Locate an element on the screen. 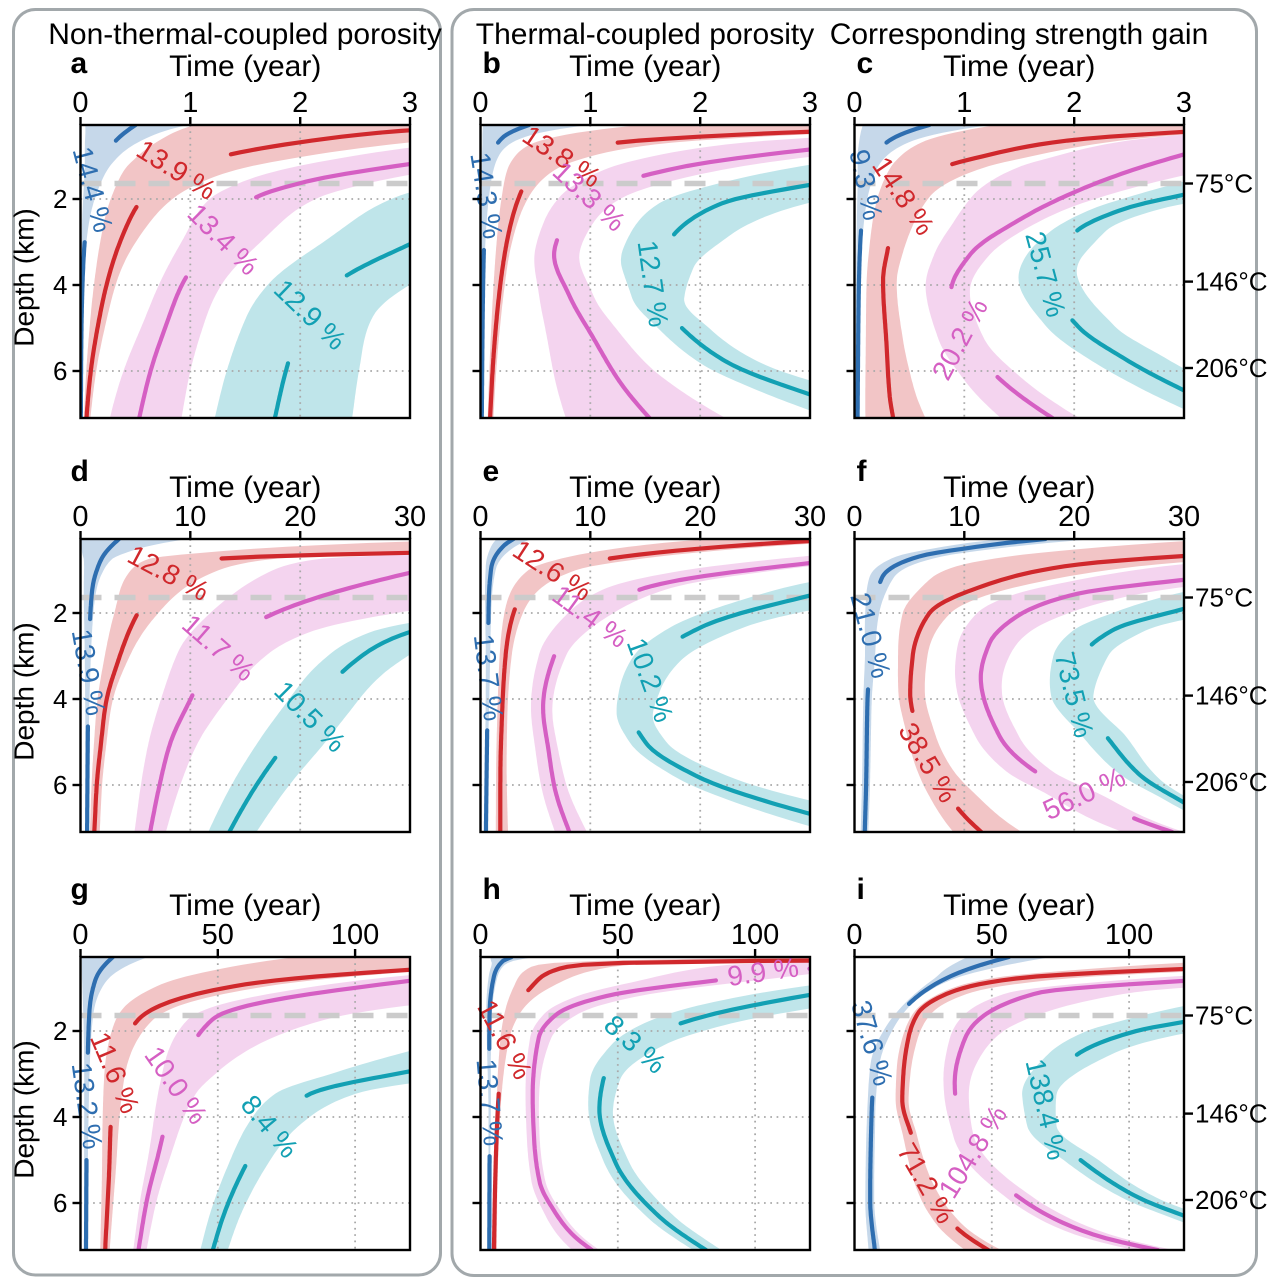  svg-text: 13.7 % is located at coordinates (490, 1103).